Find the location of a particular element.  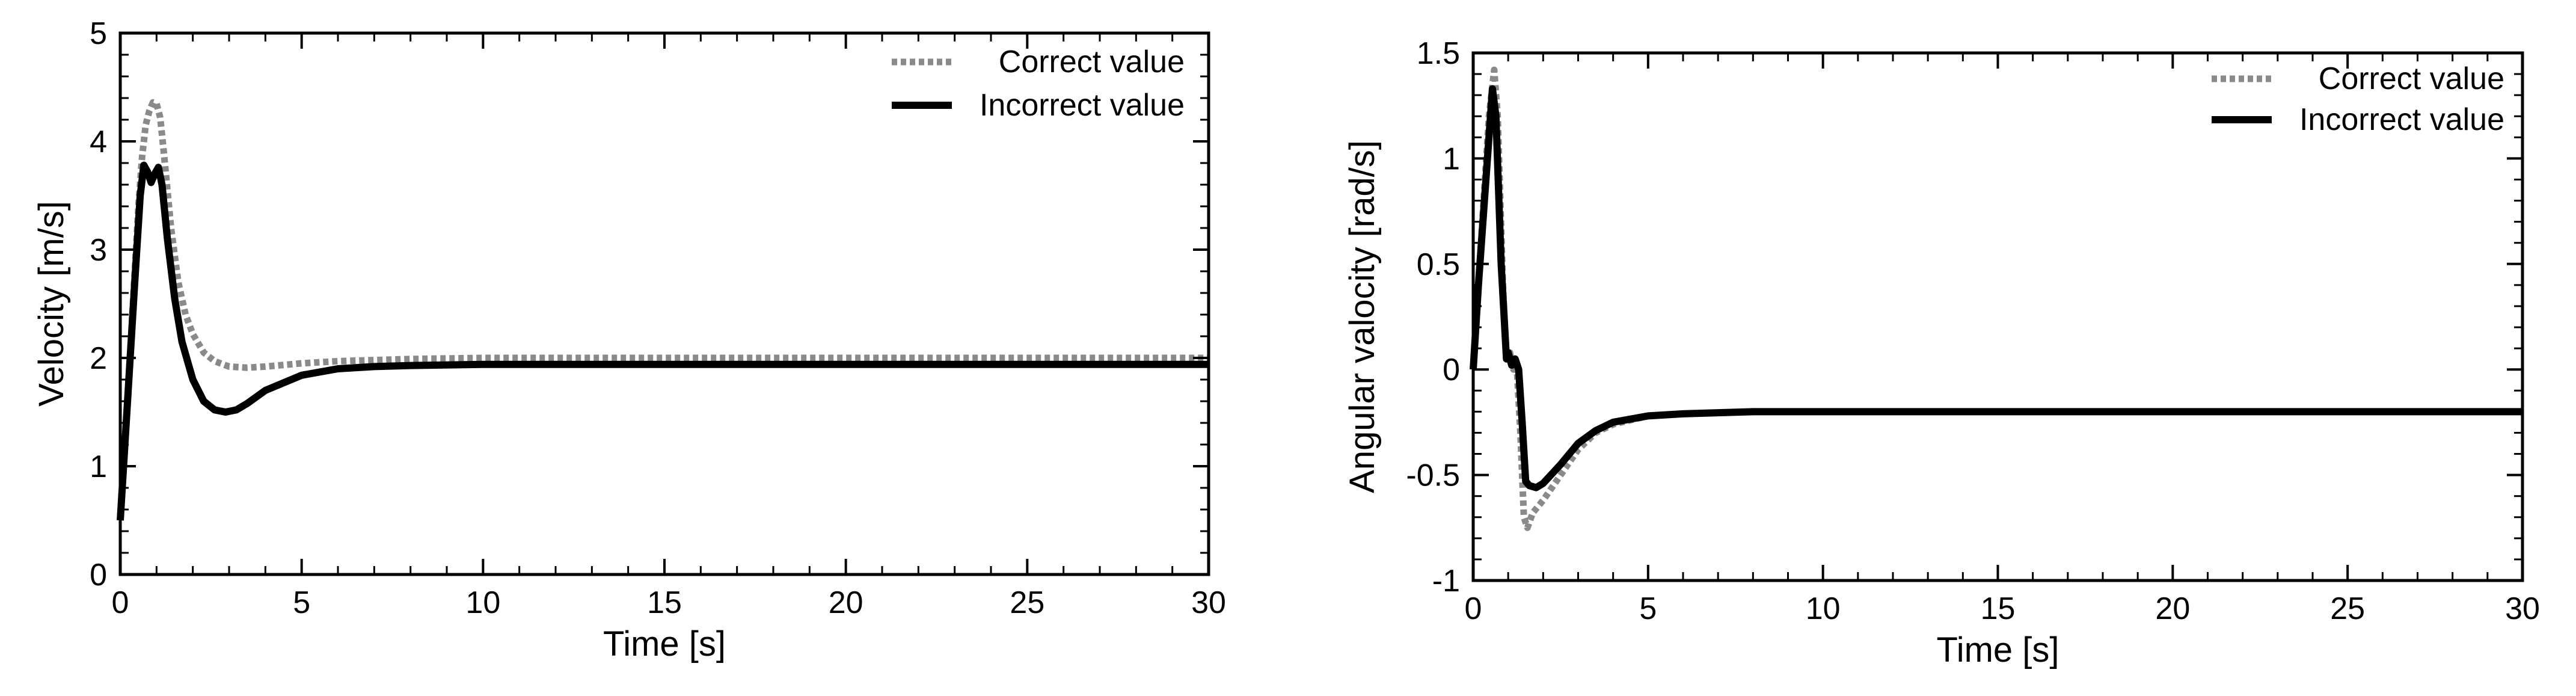

angular-velocity-y-tick-label: 1 is located at coordinates (1451, 158).